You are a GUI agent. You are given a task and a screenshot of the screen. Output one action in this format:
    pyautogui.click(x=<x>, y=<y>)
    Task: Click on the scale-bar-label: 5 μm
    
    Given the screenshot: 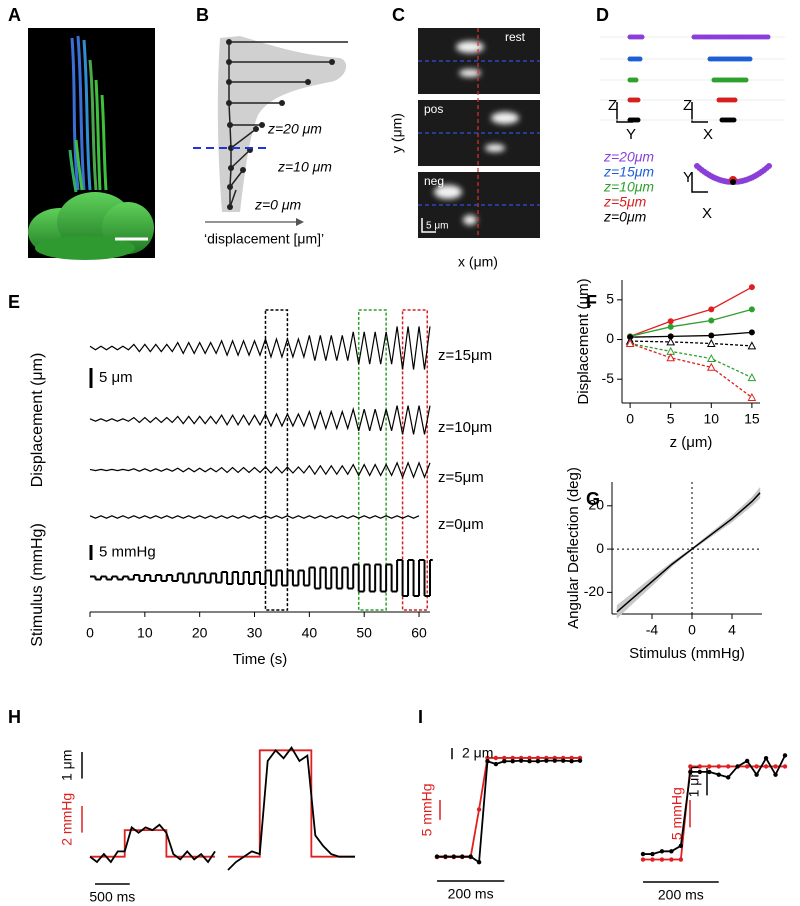 What is the action you would take?
    pyautogui.click(x=116, y=377)
    